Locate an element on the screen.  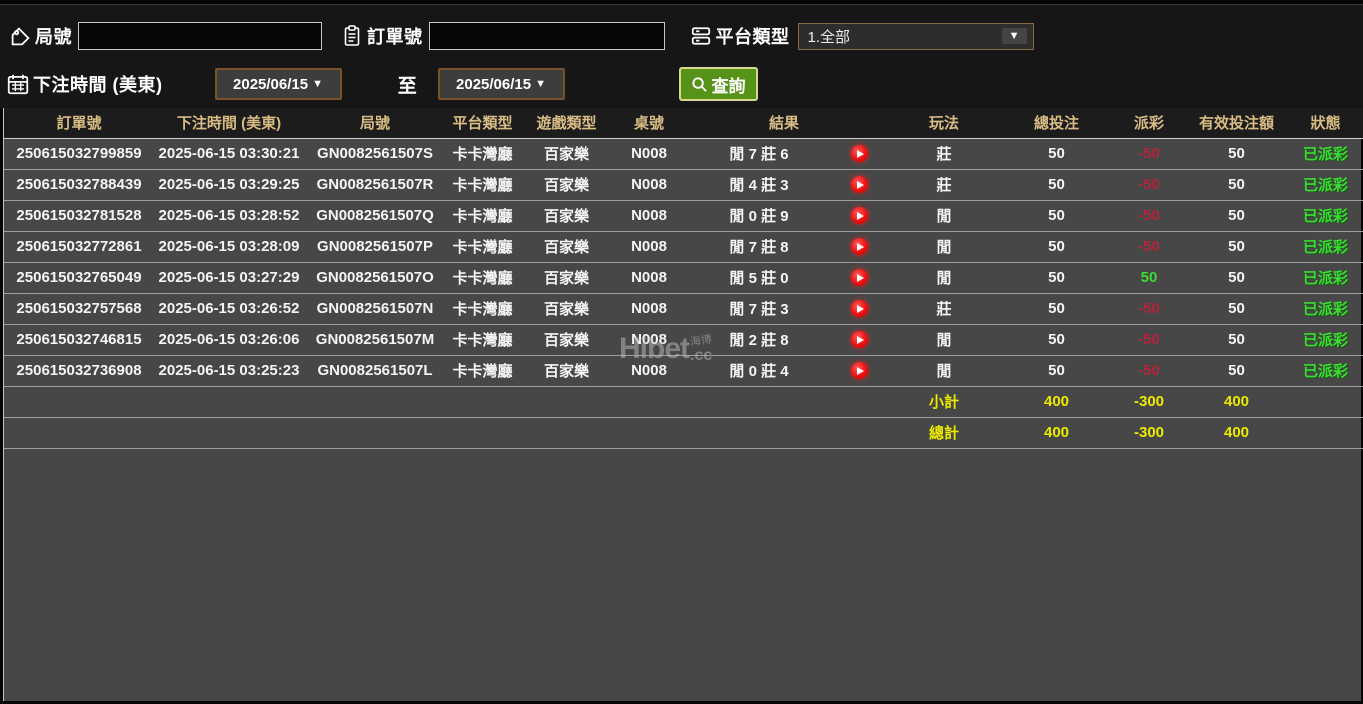
date-to-picker: 2025/06/15 ▼ is located at coordinates (501, 84).